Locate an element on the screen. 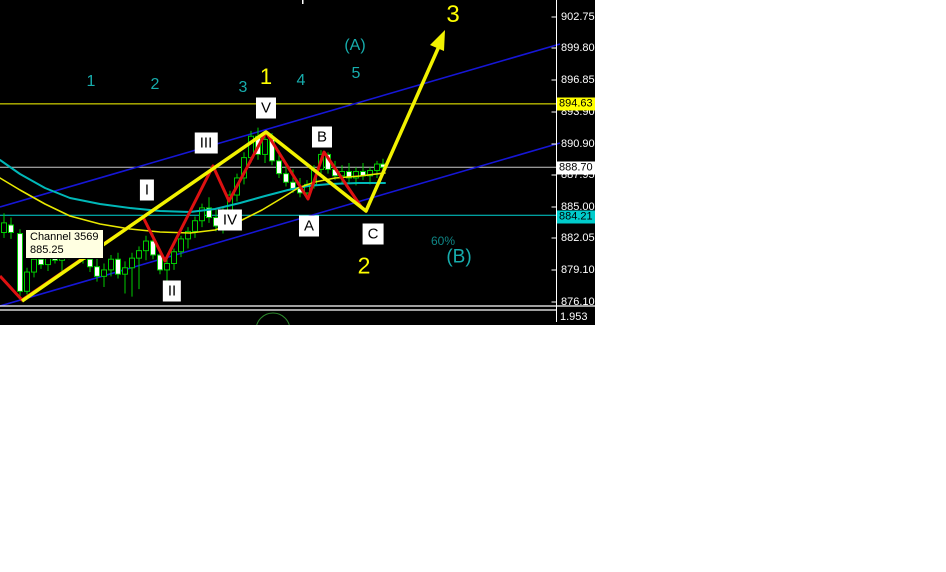 This screenshot has height=572, width=946. price-axis-tick: 902.75 is located at coordinates (578, 17).